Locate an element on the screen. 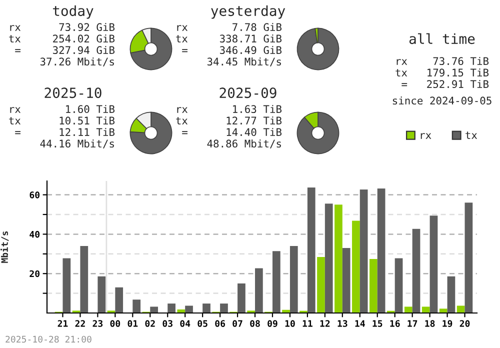  text: 48.86 Mbit/s is located at coordinates (244, 143).